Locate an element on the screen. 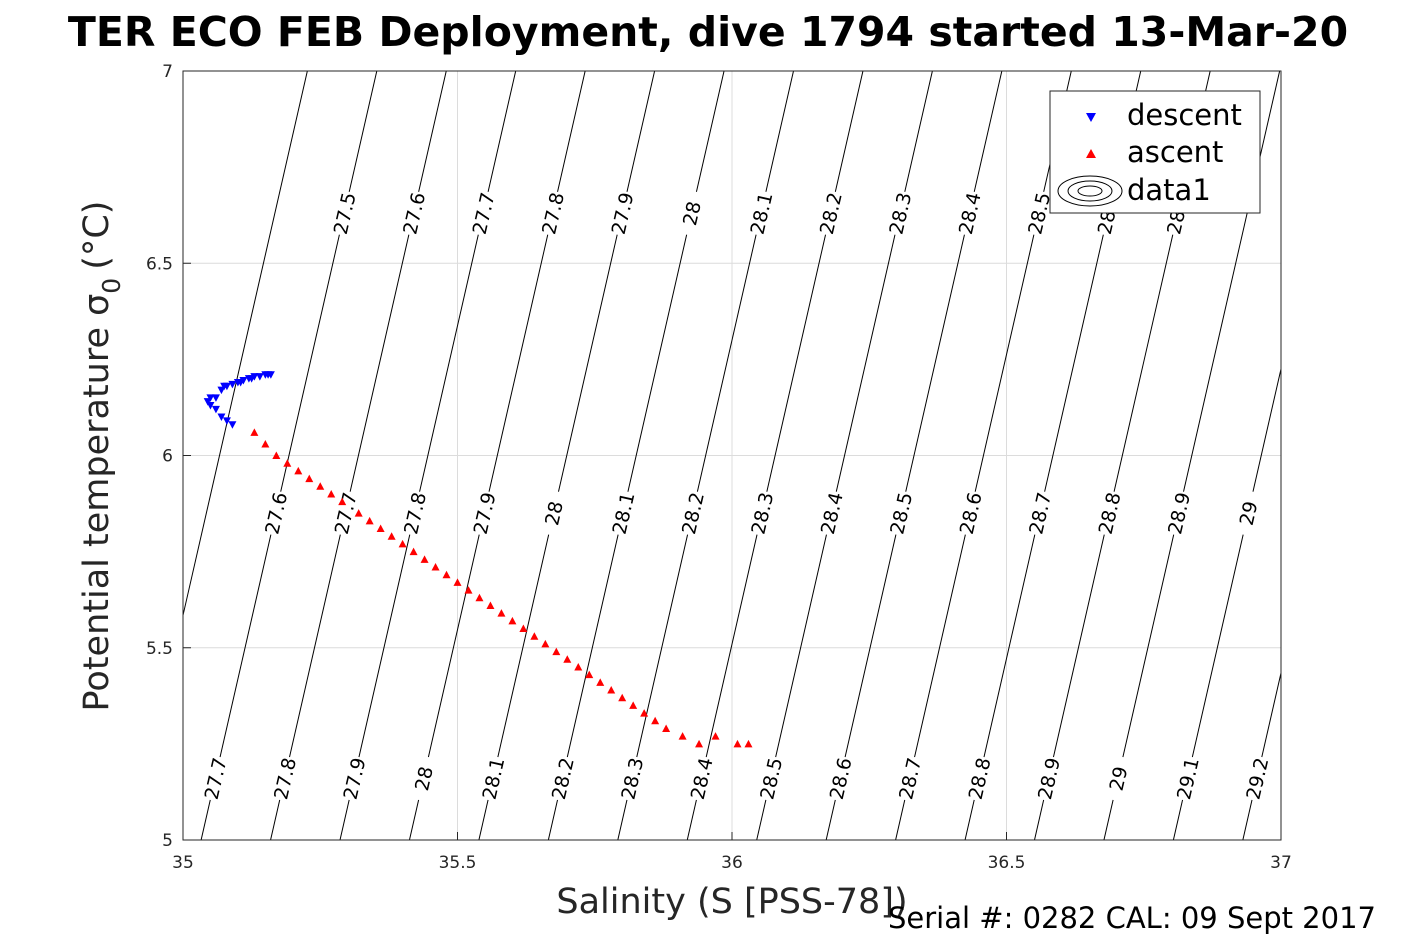  svg-text:Potential temperature σ0(°C): Potential temperature σ0 (°C) is located at coordinates (101, 456).